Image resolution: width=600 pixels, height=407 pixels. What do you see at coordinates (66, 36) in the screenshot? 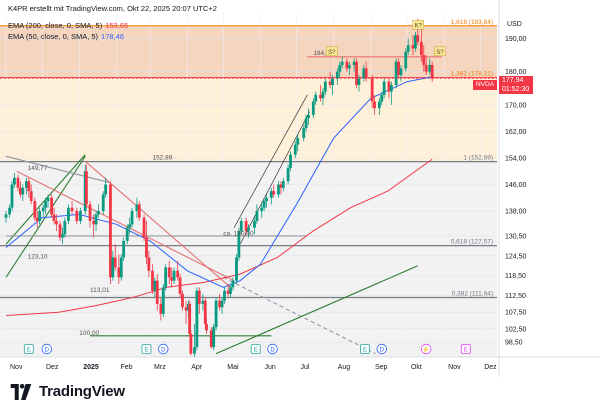
I see `ema50-legend: EMA (50, close, 0, SMA, 5) 178,46` at bounding box center [66, 36].